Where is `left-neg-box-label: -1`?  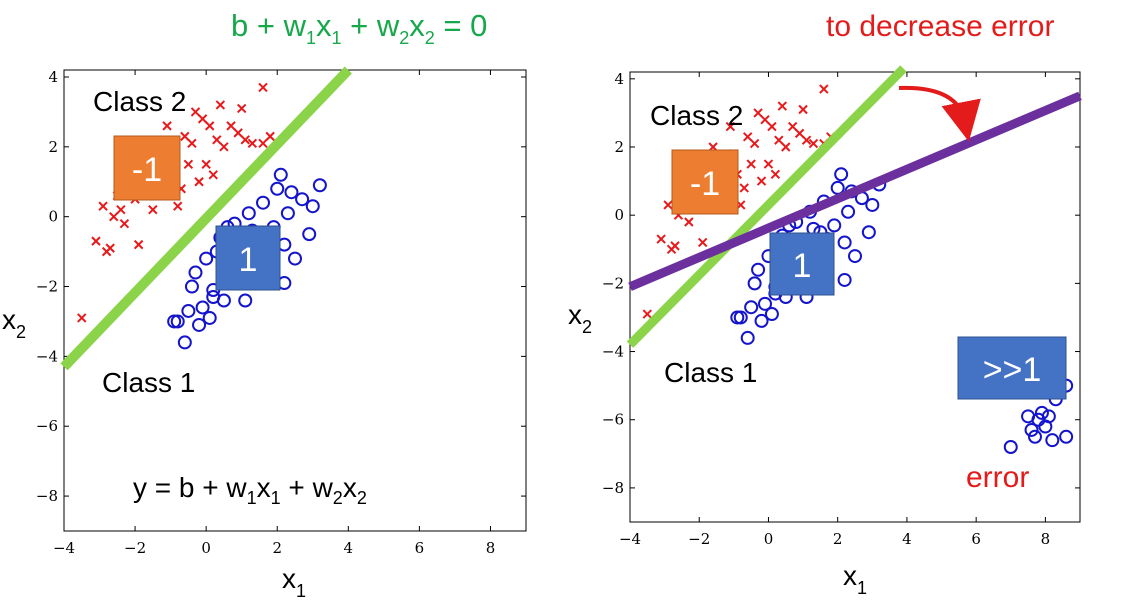
left-neg-box-label: -1 is located at coordinates (147, 170).